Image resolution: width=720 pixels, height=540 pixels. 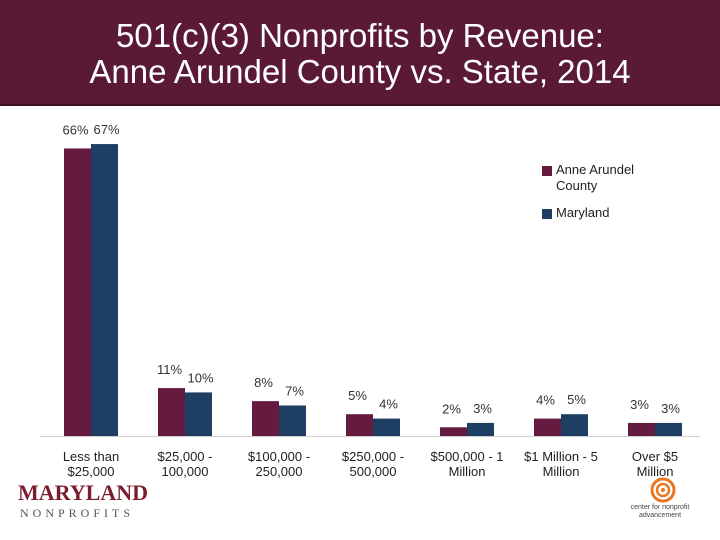 I want to click on maryland-nonprofits-logo: MARYLAND NONPROFITS, so click(x=83, y=502).